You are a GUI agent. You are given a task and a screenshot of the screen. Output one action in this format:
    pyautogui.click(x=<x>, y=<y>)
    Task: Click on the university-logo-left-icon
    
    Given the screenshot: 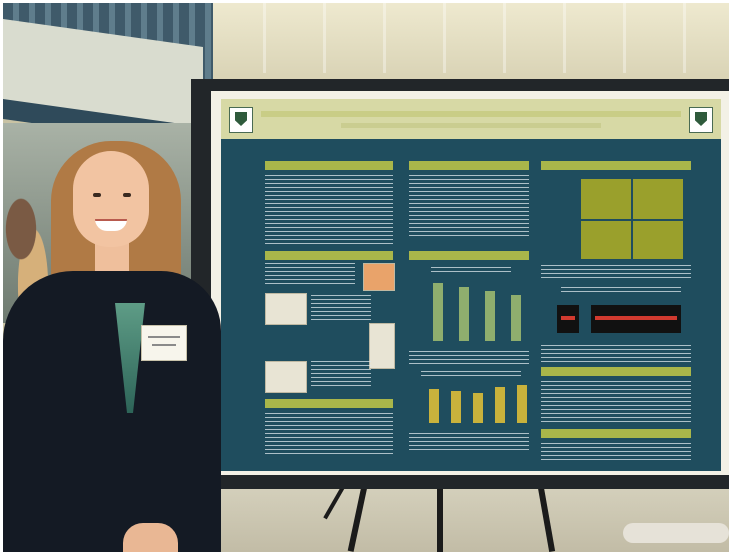 What is the action you would take?
    pyautogui.click(x=241, y=120)
    